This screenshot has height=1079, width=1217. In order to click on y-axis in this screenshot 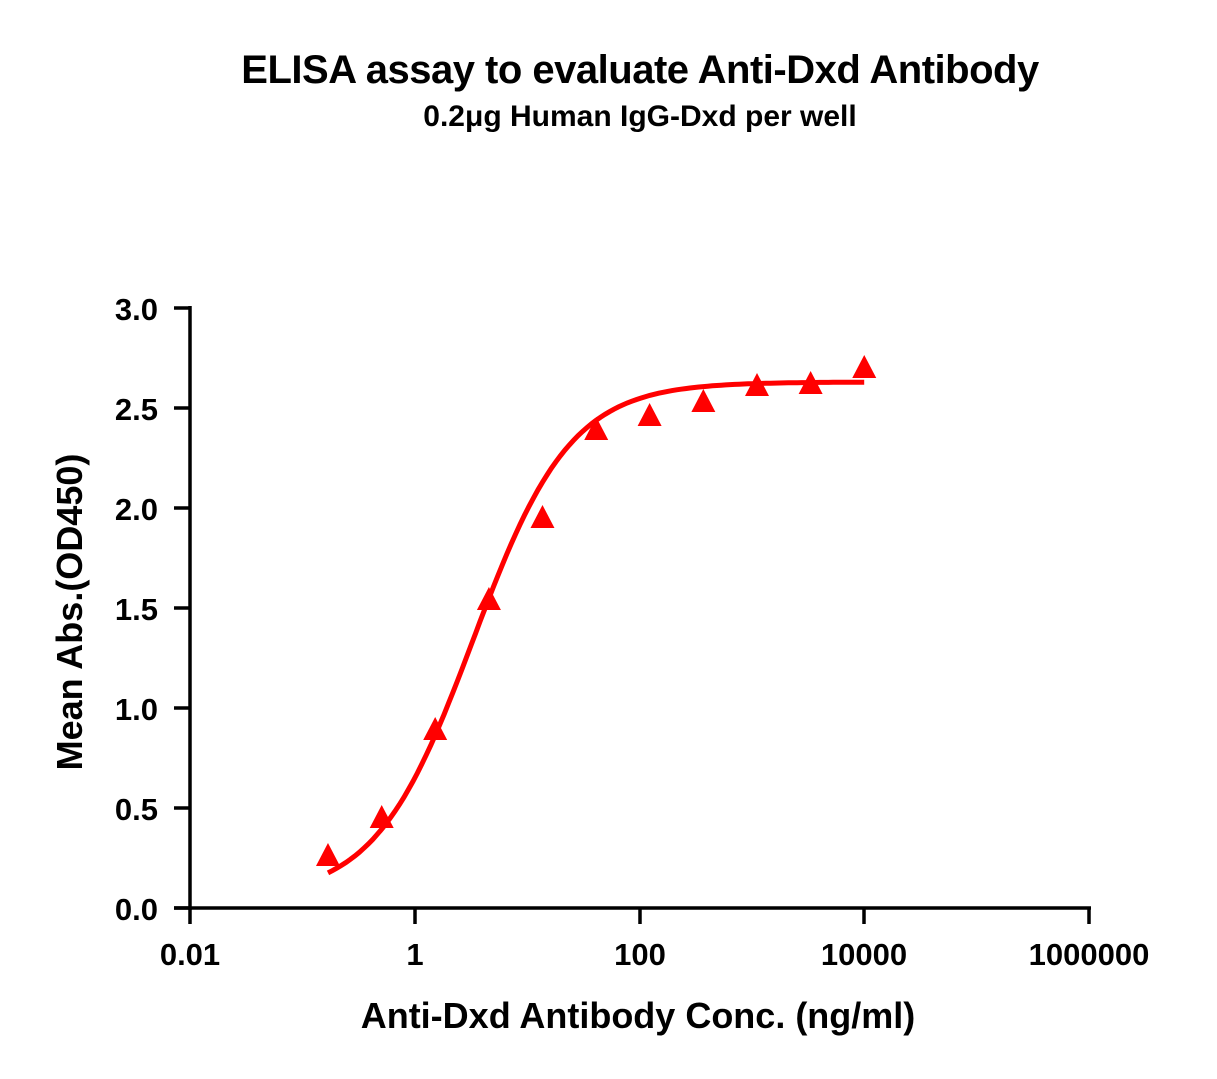, I will do `click(183, 608)`.